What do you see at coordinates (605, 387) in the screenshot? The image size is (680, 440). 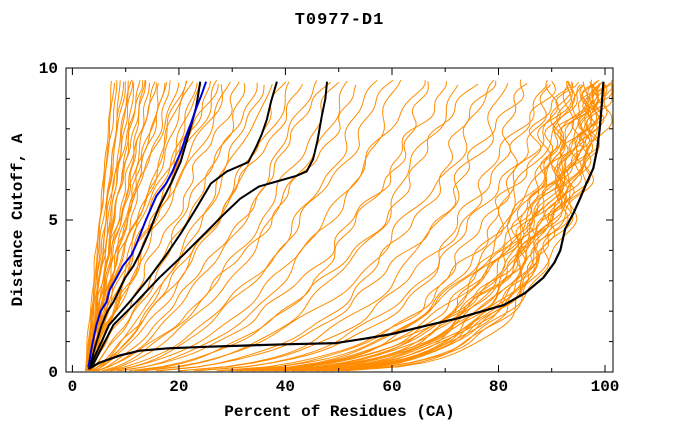 I see `x-tick-label: 100` at bounding box center [605, 387].